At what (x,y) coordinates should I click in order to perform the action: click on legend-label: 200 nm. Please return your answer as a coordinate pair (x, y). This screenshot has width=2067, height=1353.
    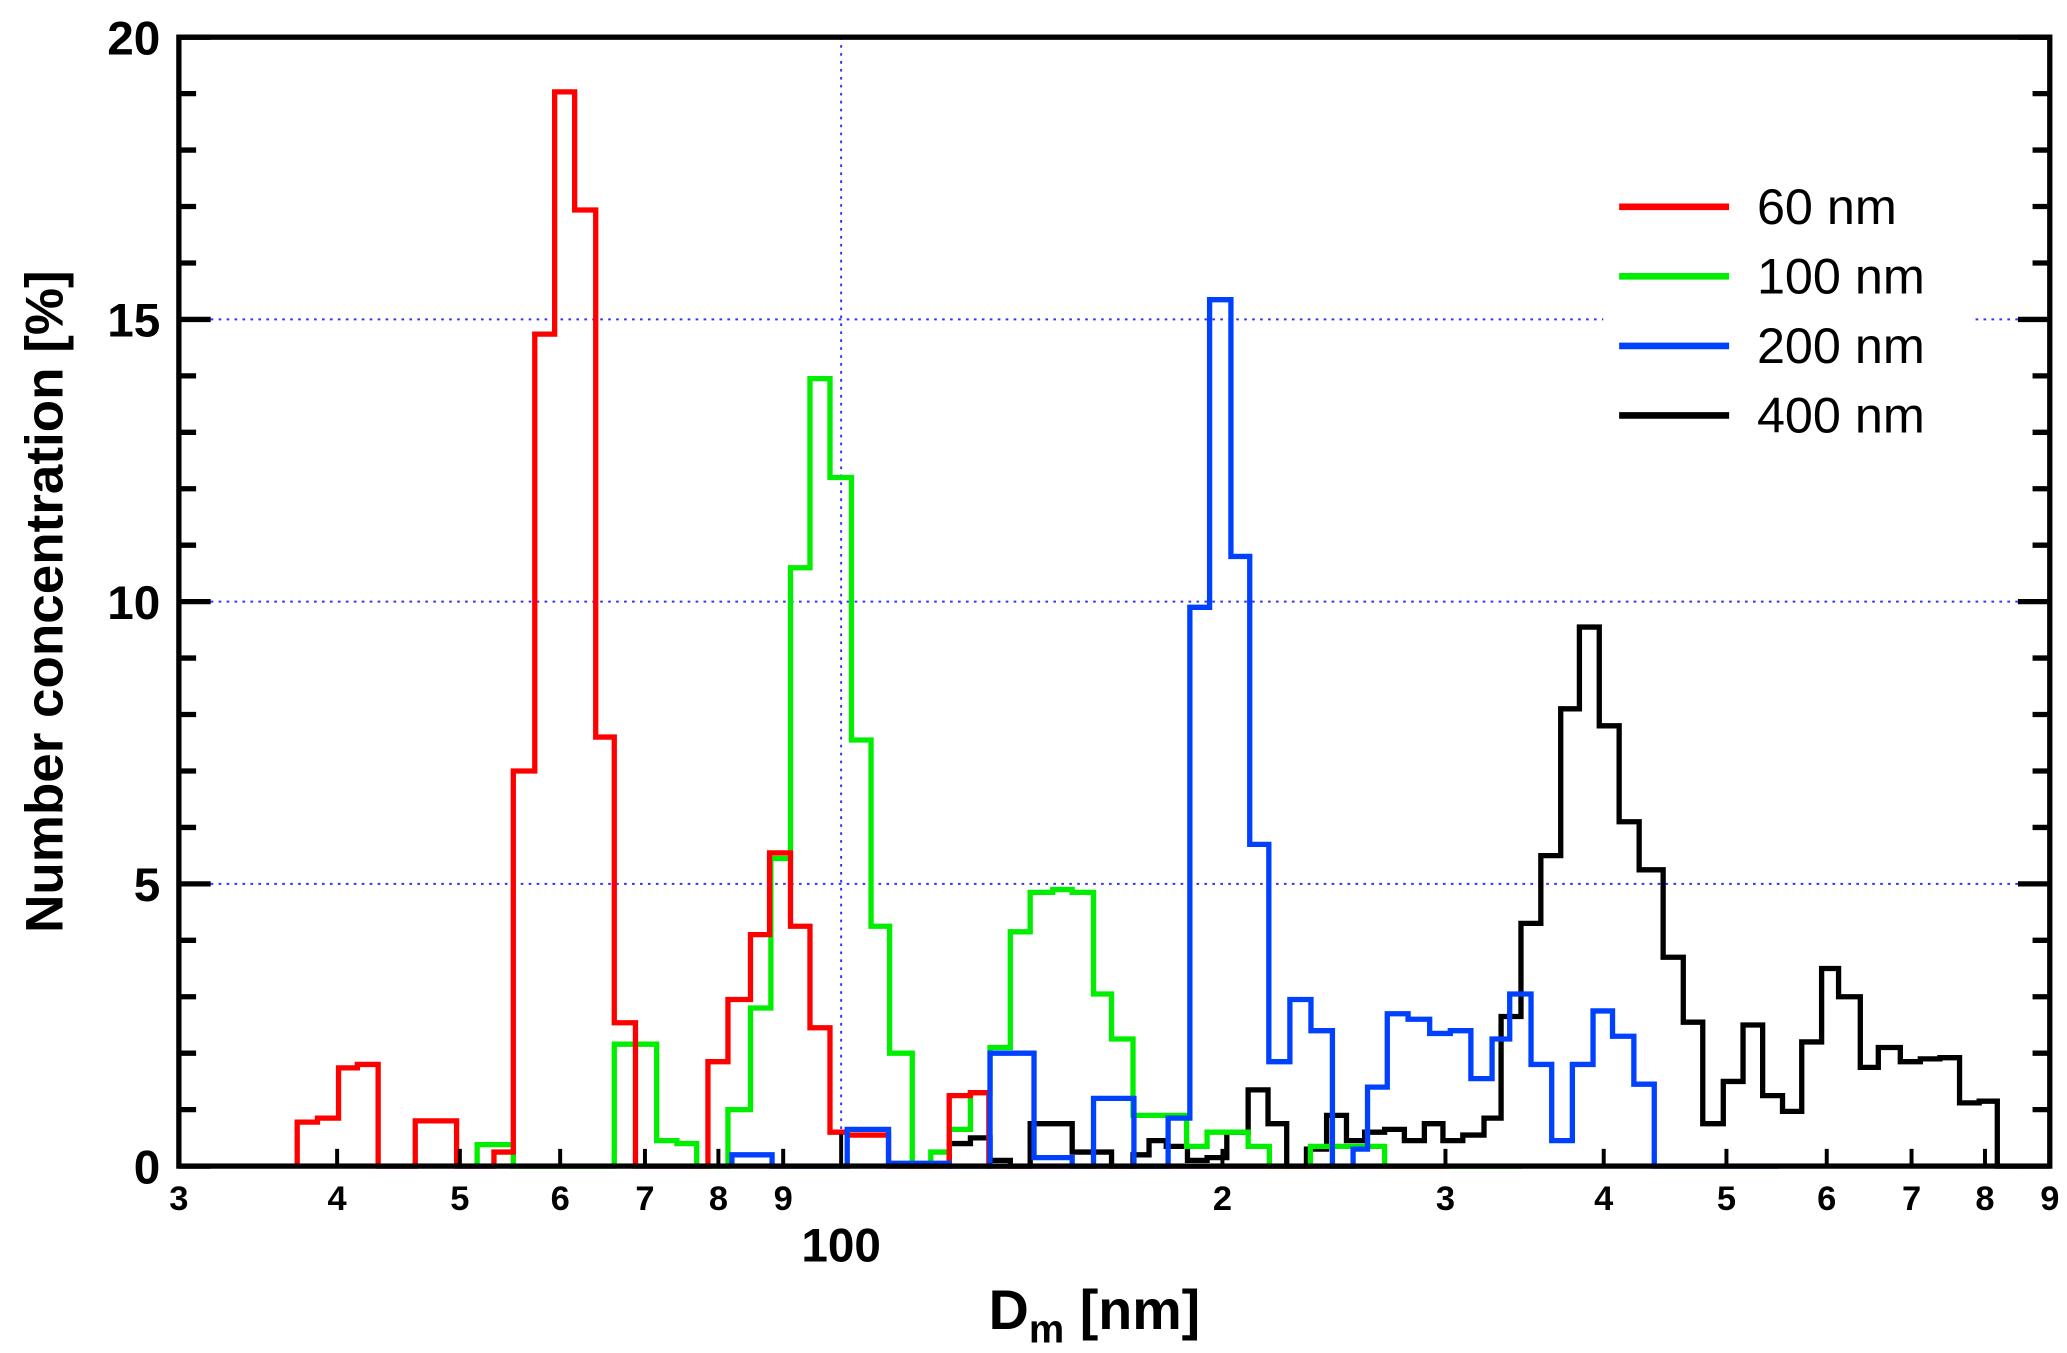
    Looking at the image, I should click on (1841, 345).